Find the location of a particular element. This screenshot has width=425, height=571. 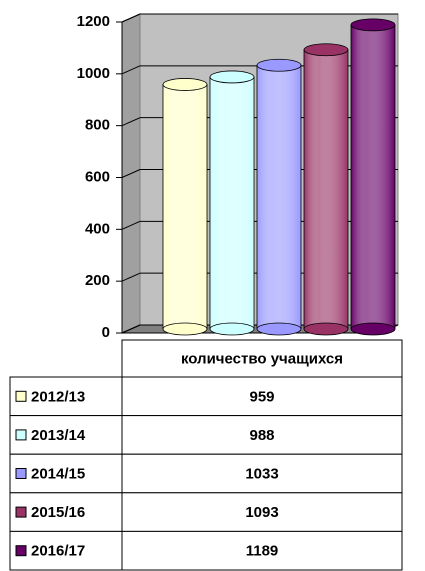

value-label: 959 is located at coordinates (261, 396).